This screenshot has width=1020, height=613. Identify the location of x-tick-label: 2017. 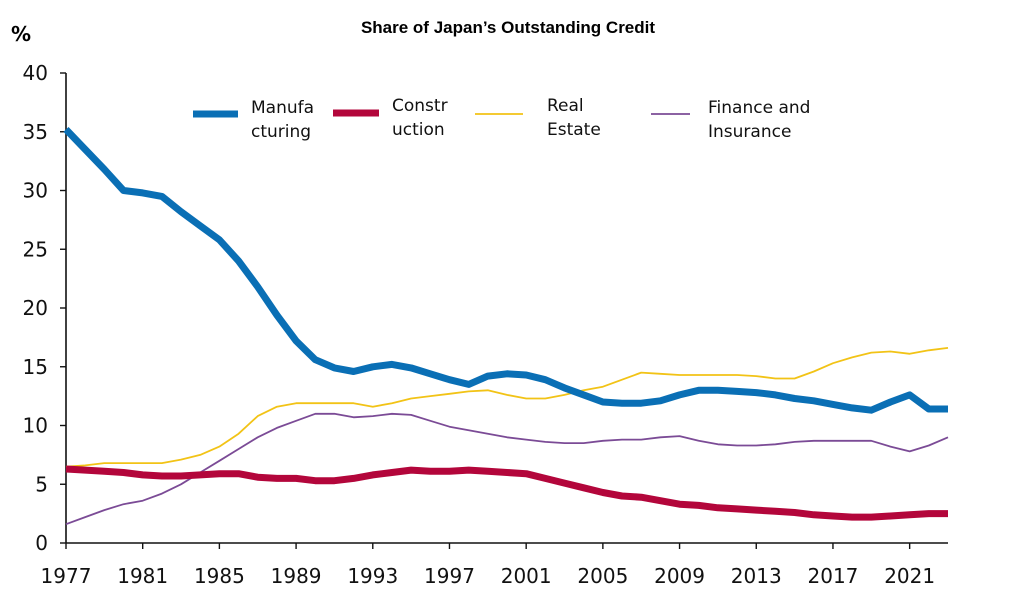
(833, 576).